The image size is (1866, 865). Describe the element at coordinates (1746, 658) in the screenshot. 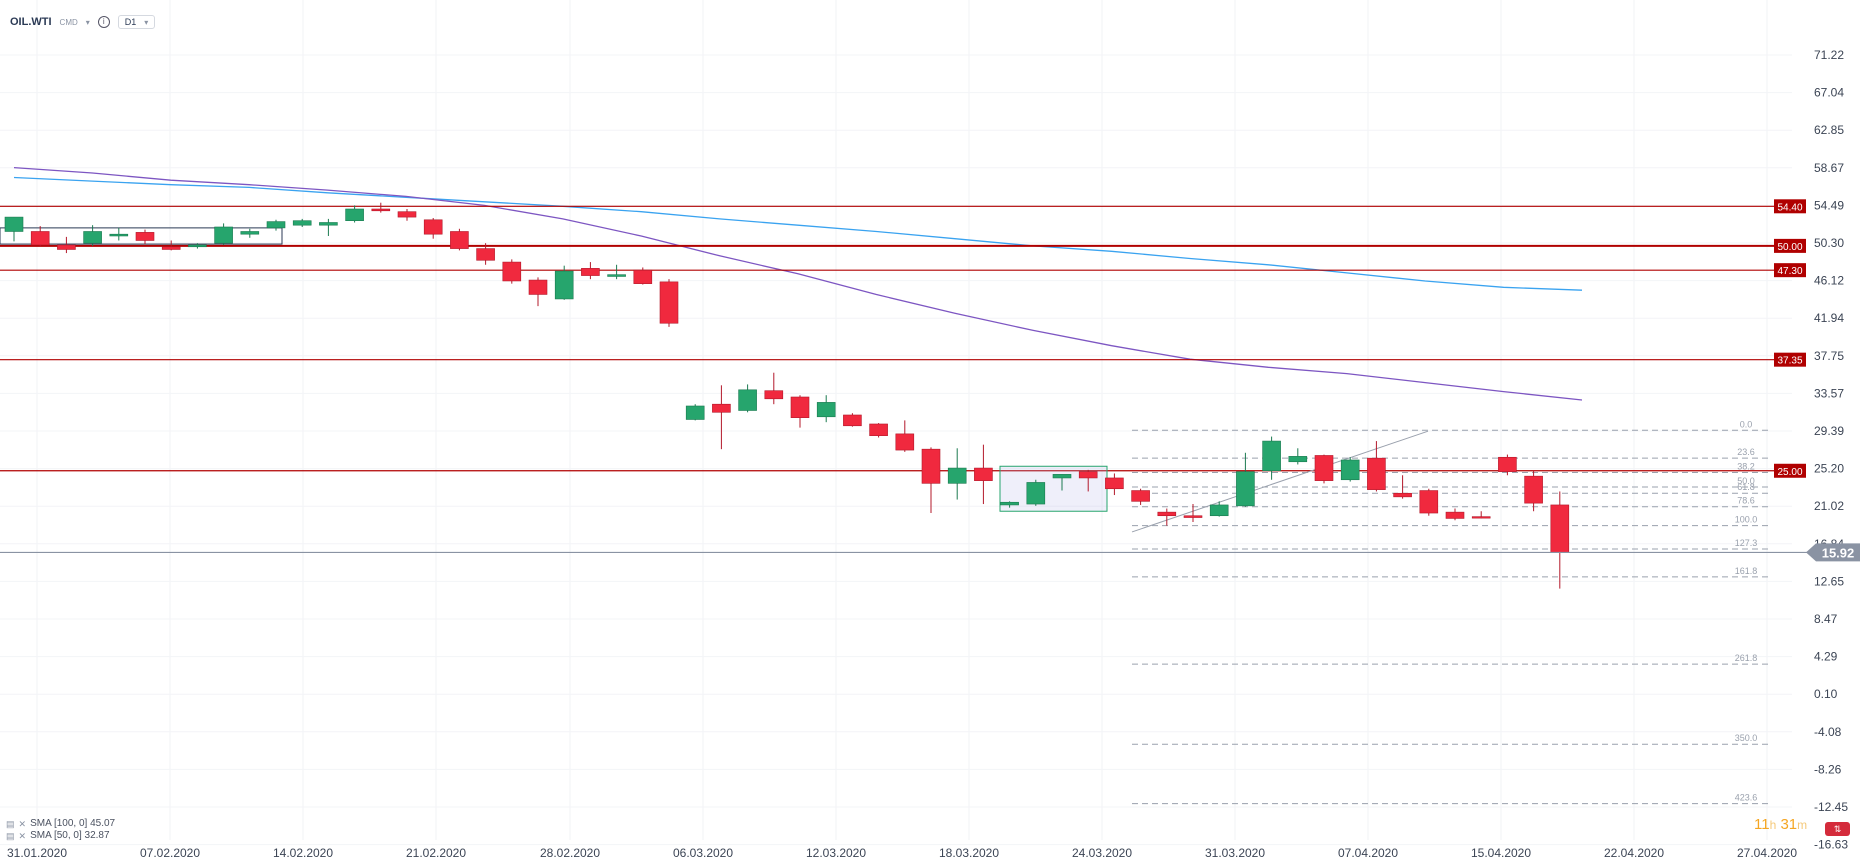

I see `fib-label: 261.8` at that location.